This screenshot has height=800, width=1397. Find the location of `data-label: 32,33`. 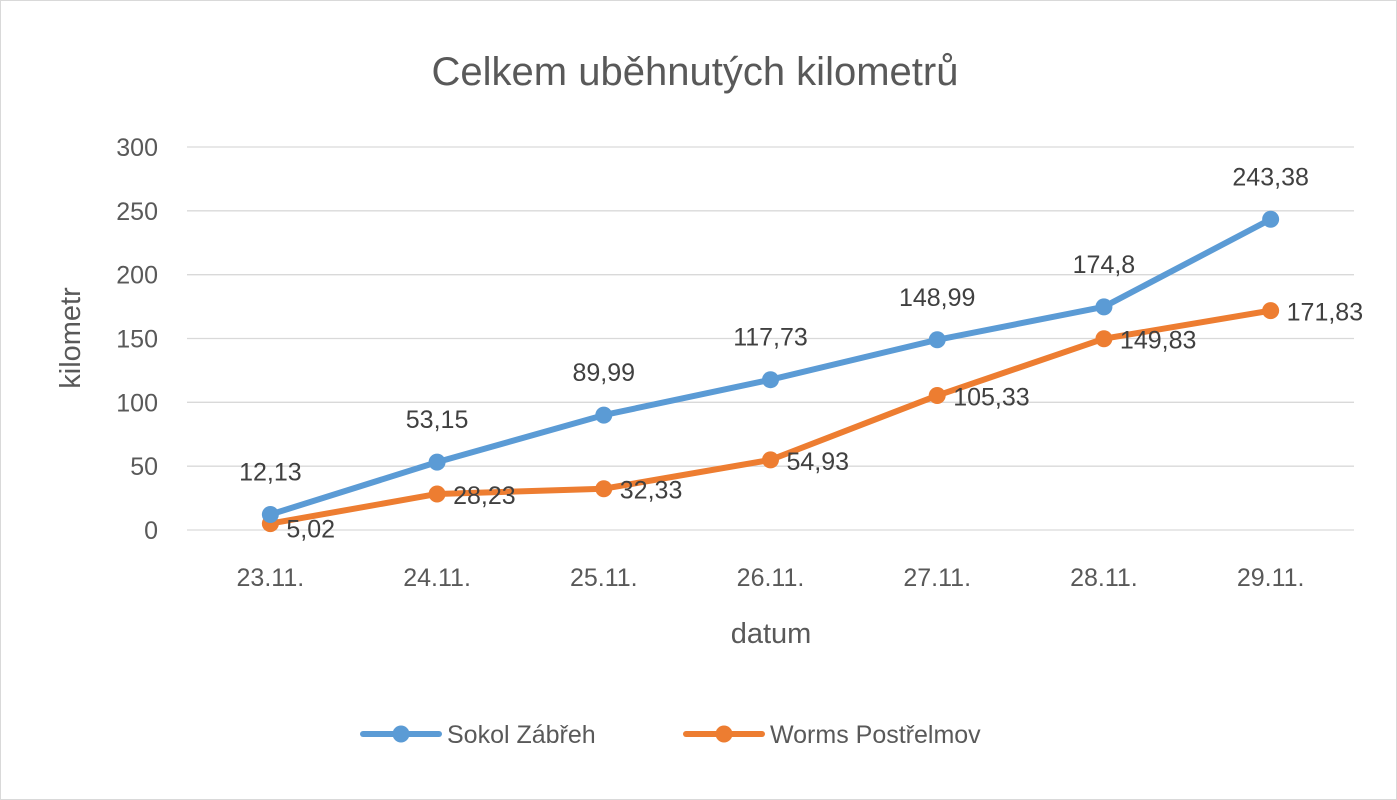

data-label: 32,33 is located at coordinates (651, 491).